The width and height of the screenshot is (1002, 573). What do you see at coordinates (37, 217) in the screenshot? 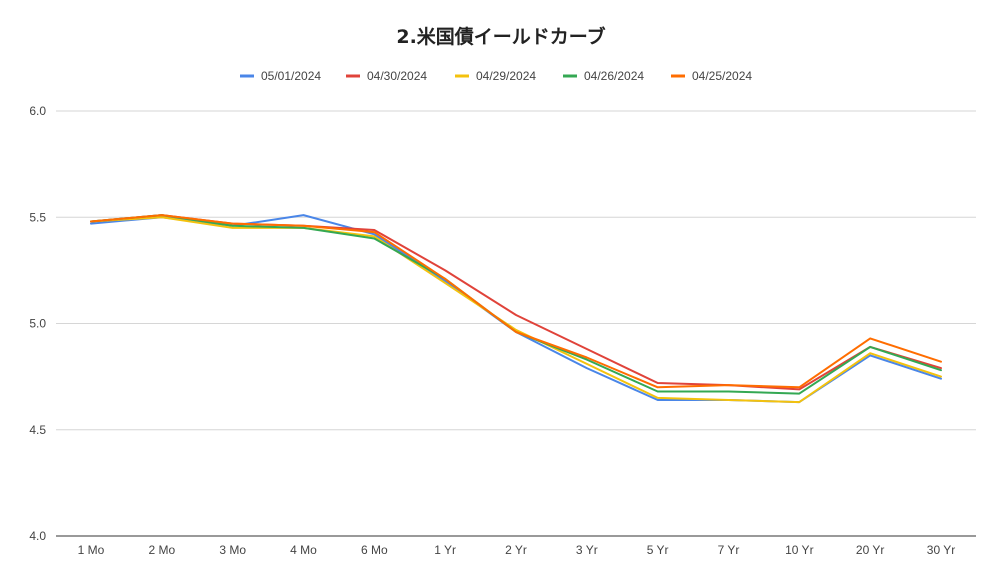
I see `y-tick-label: 5.5` at bounding box center [37, 217].